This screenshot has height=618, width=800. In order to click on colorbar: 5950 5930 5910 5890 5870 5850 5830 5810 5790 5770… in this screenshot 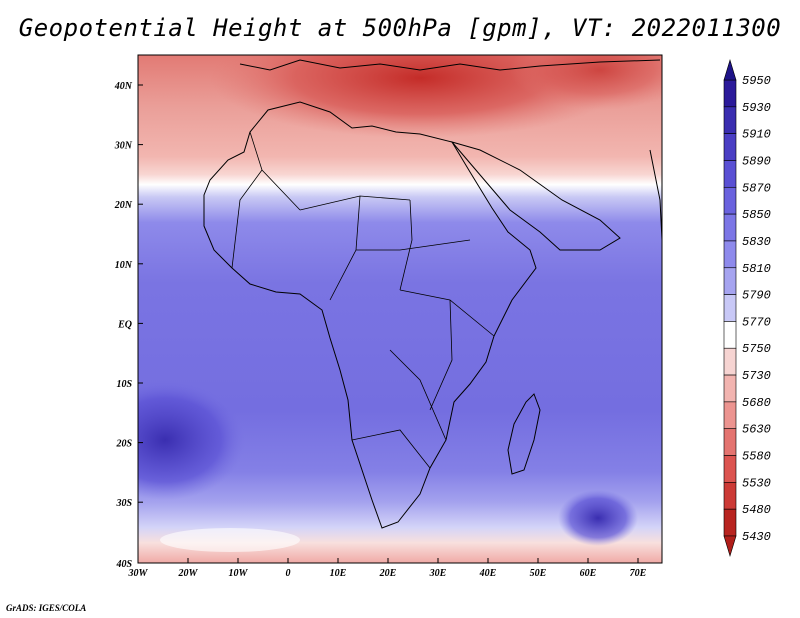, I will do `click(747, 308)`.